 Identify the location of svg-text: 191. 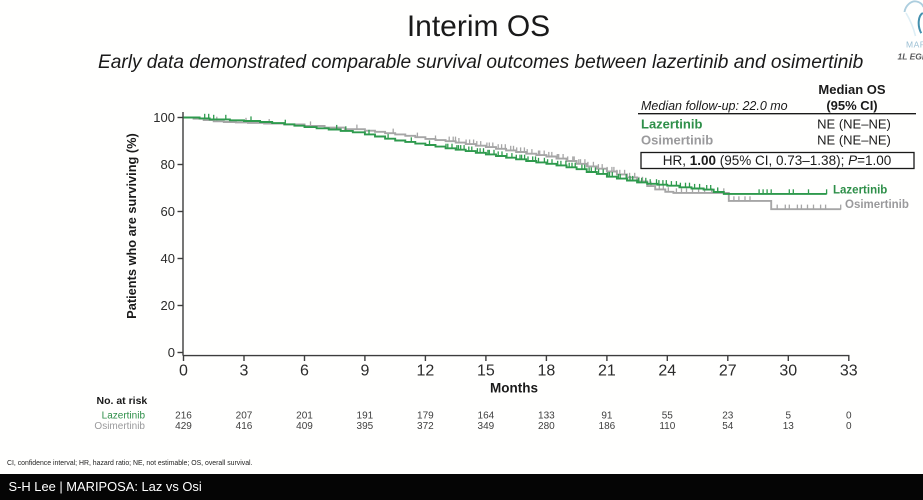
(365, 416).